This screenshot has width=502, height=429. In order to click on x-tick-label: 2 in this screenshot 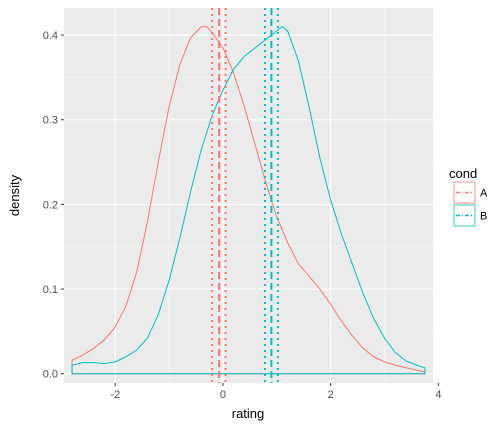, I will do `click(331, 395)`.